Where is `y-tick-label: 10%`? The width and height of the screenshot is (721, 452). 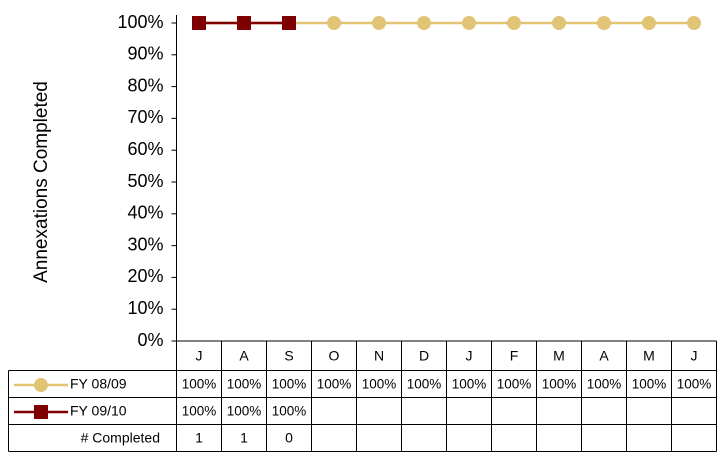
y-tick-label: 10% is located at coordinates (145, 308).